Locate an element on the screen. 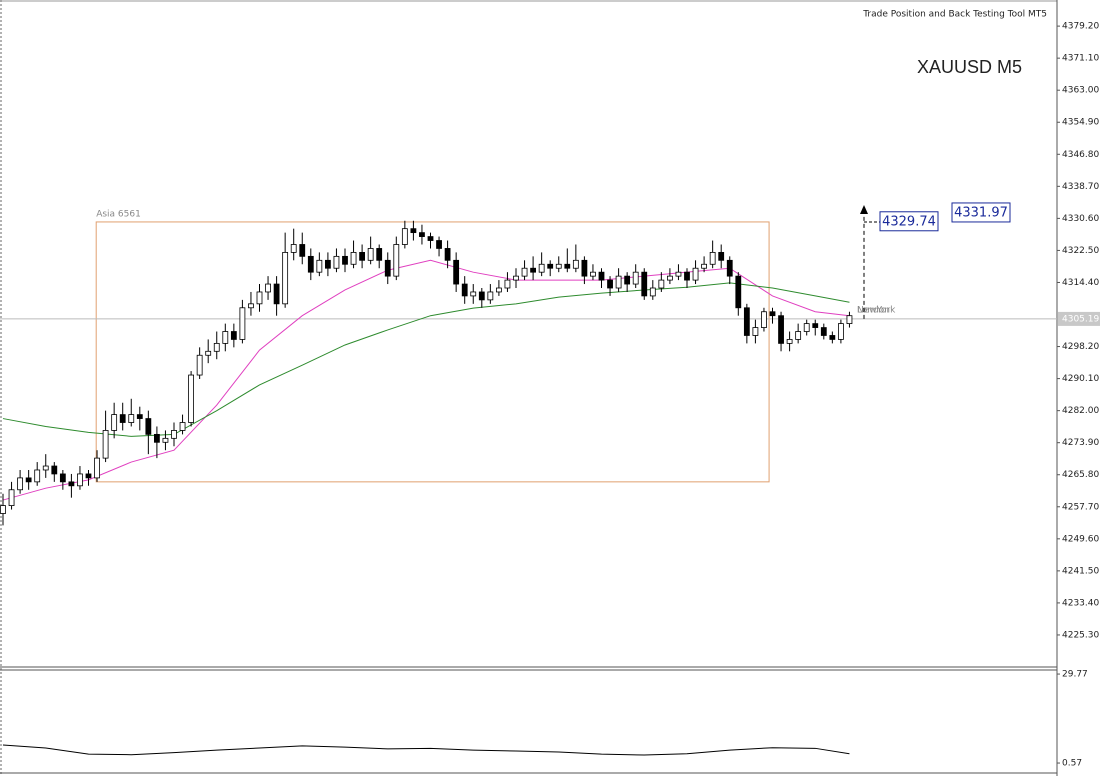 The height and width of the screenshot is (776, 1107). y-tick-label: 4338.70 is located at coordinates (1080, 187).